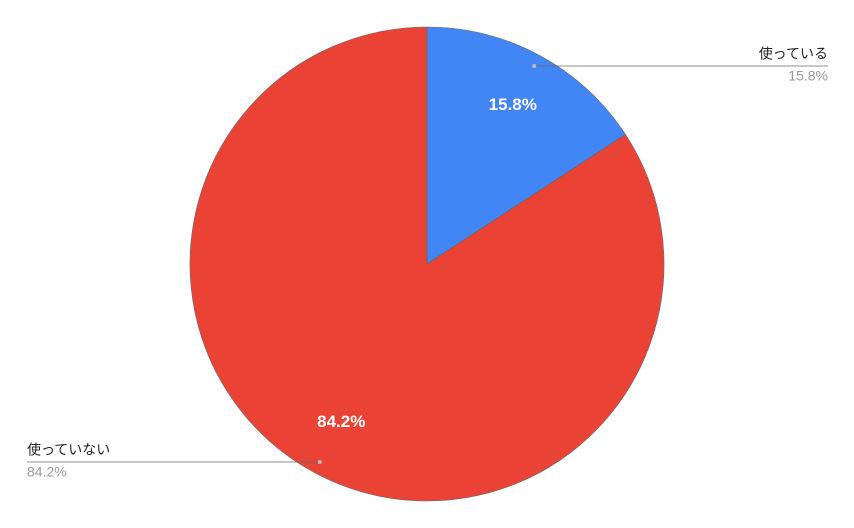 Image resolution: width=854 pixels, height=528 pixels. Describe the element at coordinates (808, 76) in the screenshot. I see `legend-value: 15.8%` at that location.